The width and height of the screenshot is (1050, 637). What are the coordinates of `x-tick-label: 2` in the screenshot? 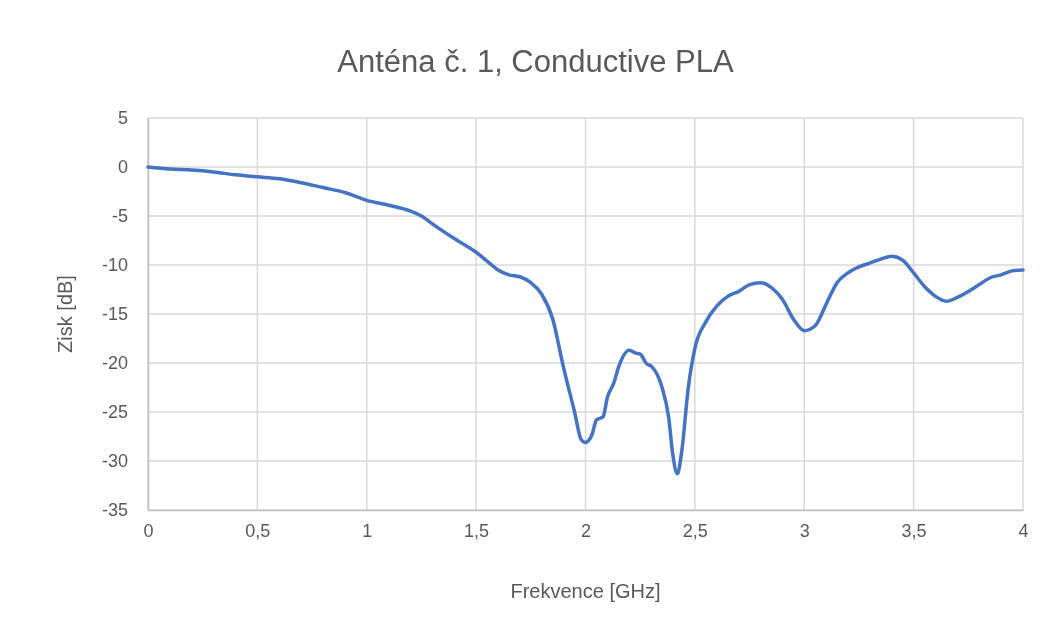 It's located at (586, 530).